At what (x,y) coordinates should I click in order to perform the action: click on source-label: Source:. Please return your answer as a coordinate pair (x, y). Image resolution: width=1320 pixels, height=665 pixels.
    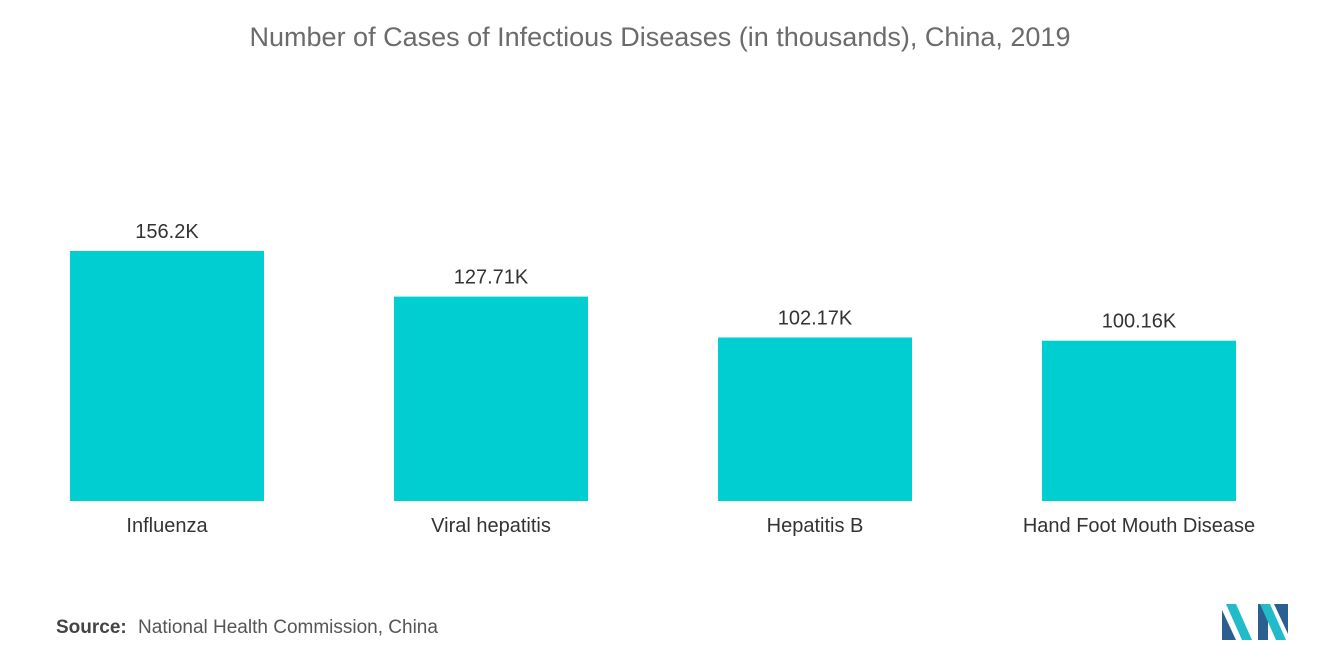
    Looking at the image, I should click on (91, 627).